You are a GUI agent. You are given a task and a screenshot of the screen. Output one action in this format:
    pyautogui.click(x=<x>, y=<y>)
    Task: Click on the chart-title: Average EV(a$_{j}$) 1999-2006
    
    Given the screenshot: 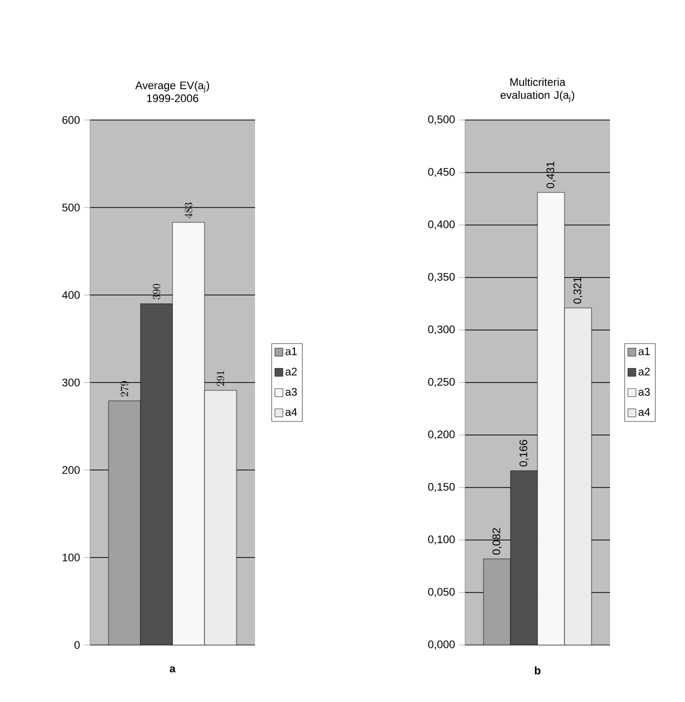 What is the action you would take?
    pyautogui.click(x=172, y=91)
    